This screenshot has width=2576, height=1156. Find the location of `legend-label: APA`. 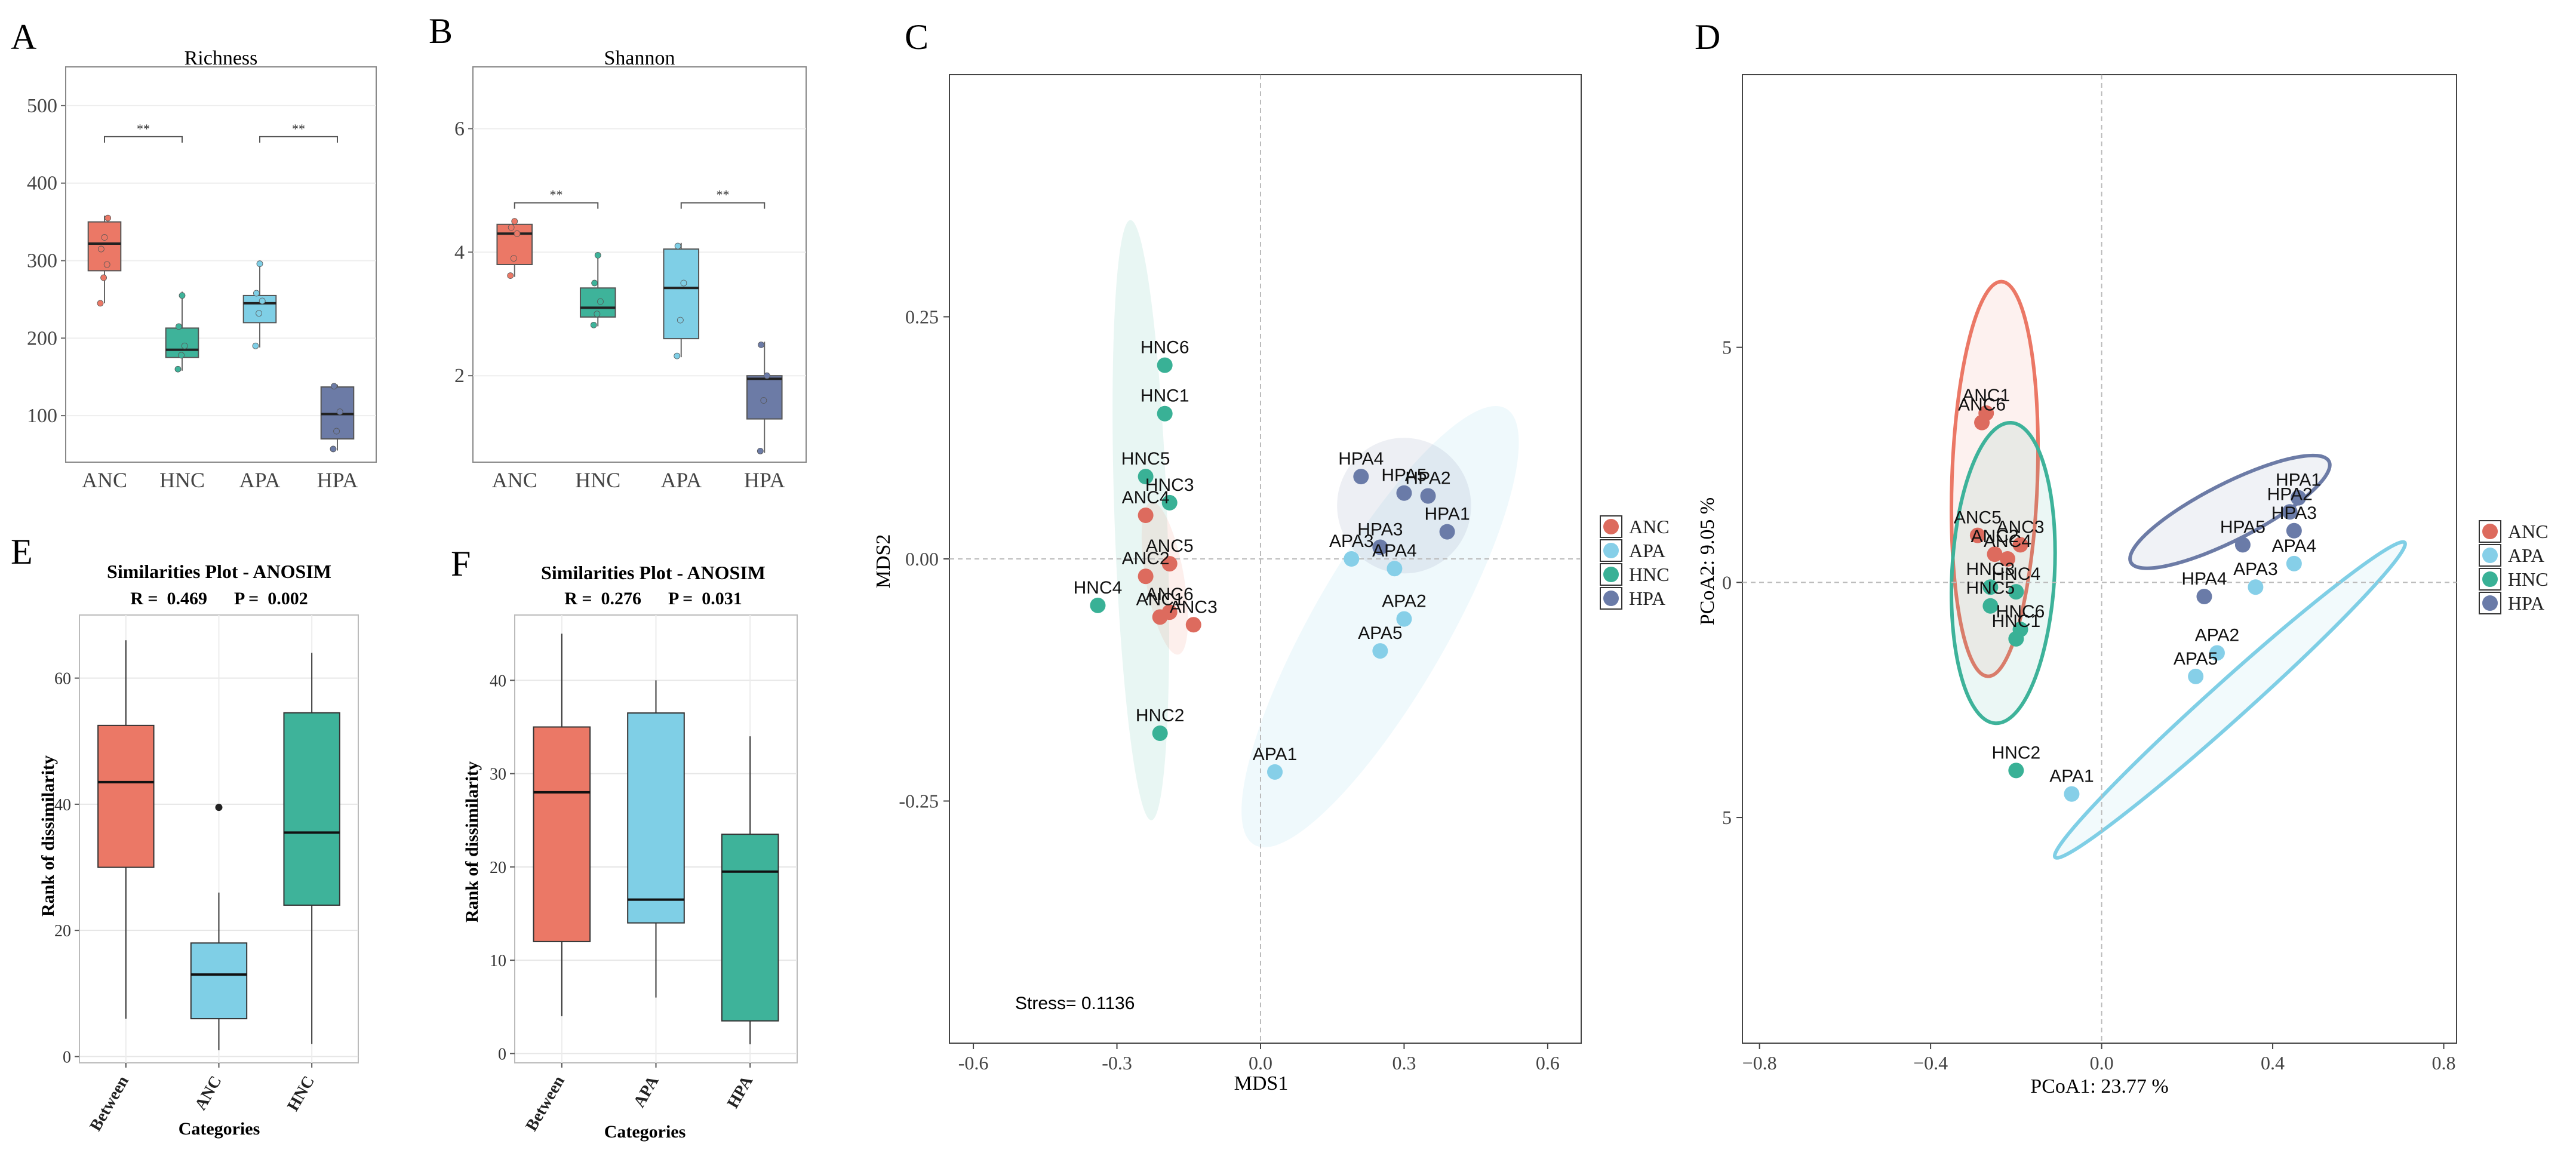

legend-label: APA is located at coordinates (1647, 550).